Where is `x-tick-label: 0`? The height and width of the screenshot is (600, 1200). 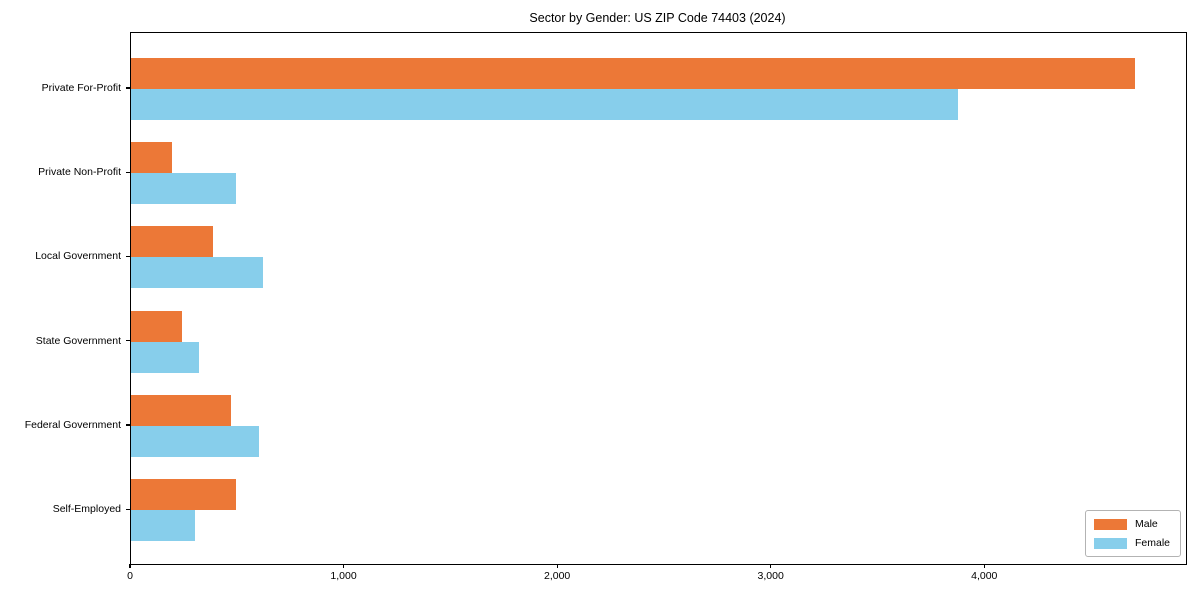
x-tick-label: 0 is located at coordinates (130, 576).